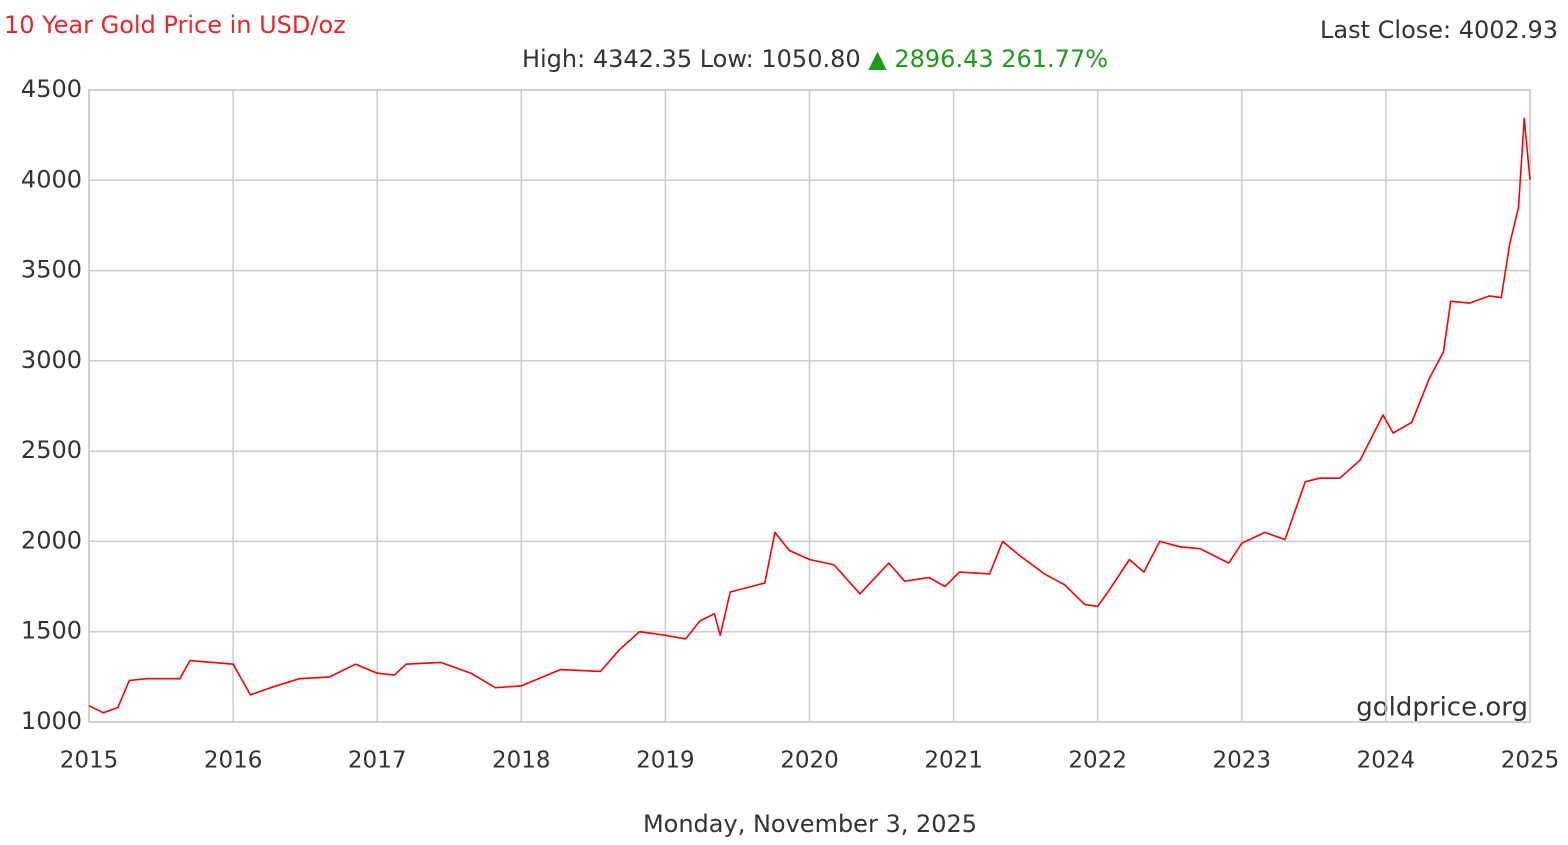  Describe the element at coordinates (51, 450) in the screenshot. I see `y-tick-label: 2500` at that location.